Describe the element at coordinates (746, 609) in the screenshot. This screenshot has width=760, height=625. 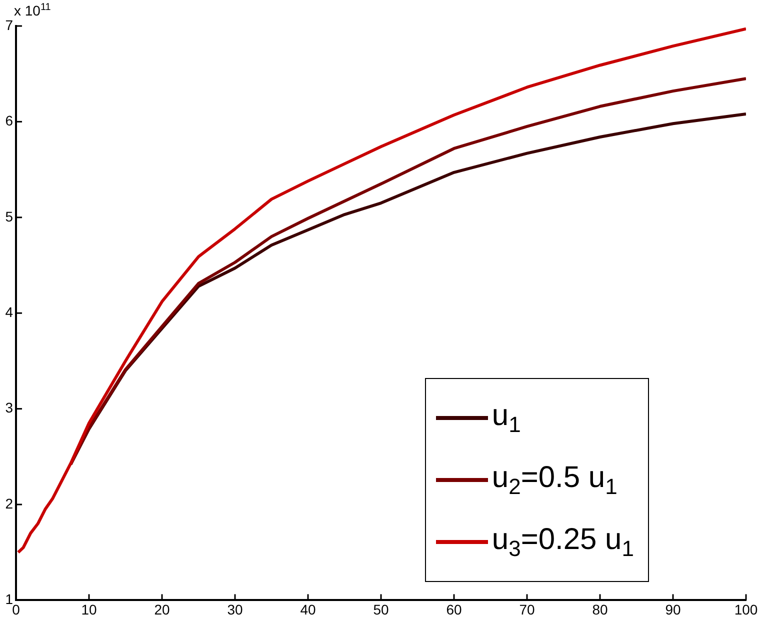
I see `x-tick-label: 100` at that location.